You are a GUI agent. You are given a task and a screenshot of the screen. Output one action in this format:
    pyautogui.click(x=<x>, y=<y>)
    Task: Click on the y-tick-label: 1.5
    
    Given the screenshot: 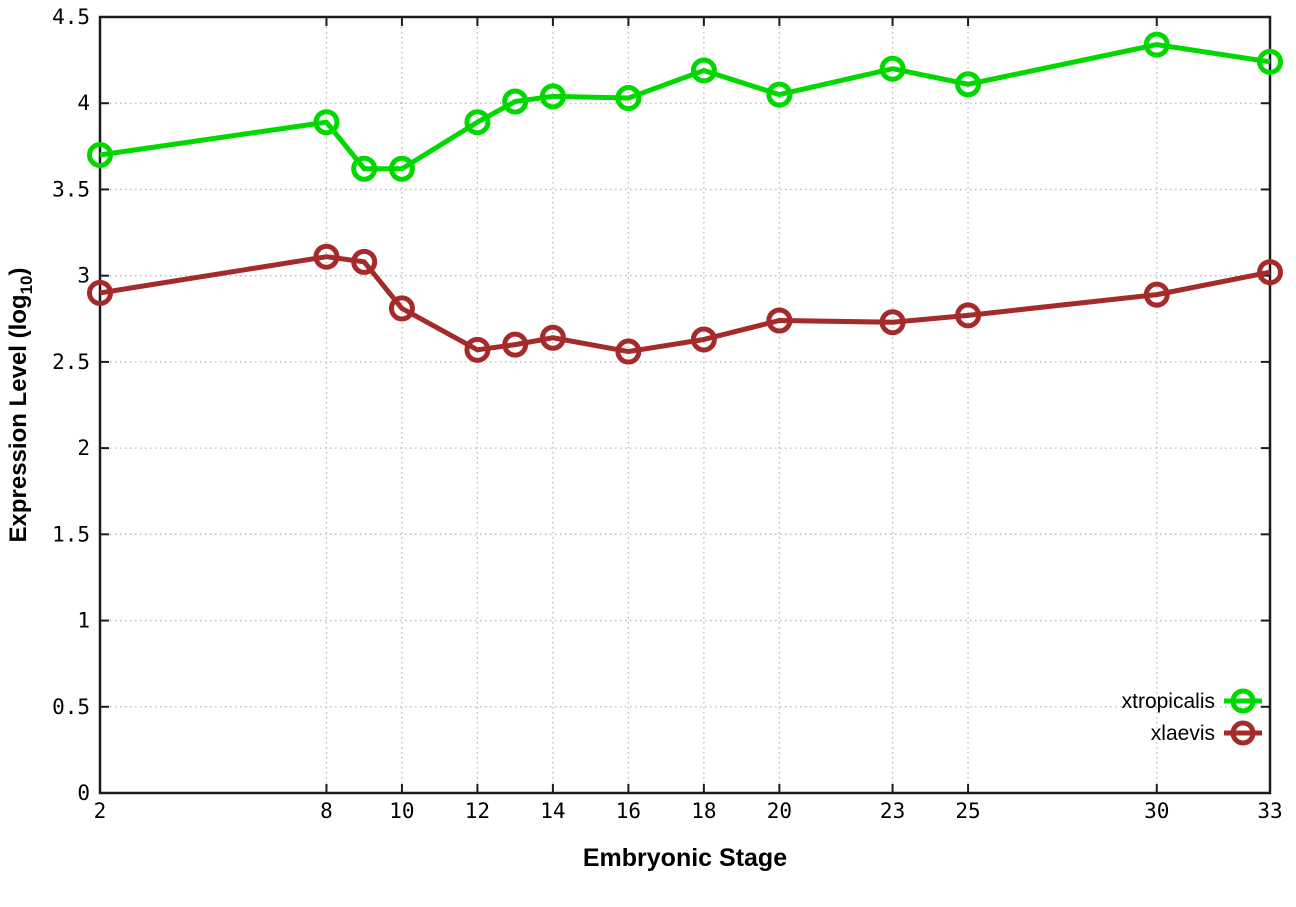 What is the action you would take?
    pyautogui.click(x=71, y=534)
    